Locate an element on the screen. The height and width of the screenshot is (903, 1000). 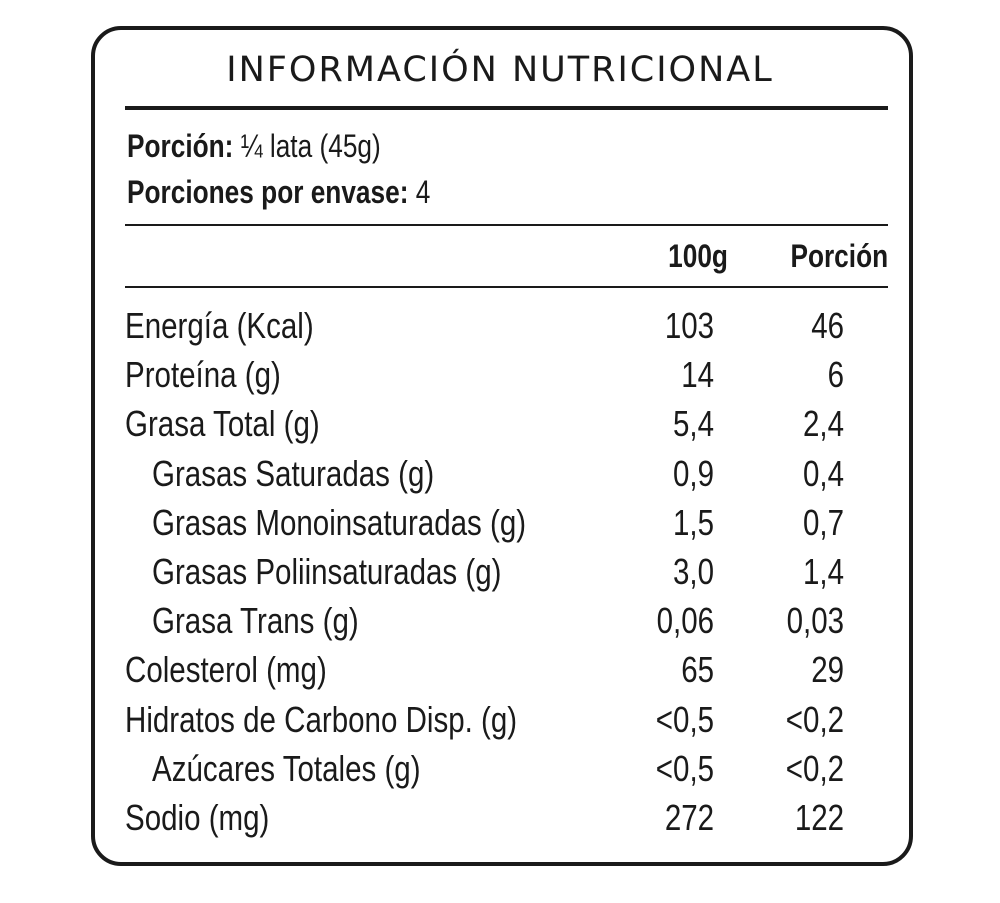
table-row: Energía (Kcal) 103 46 is located at coordinates (500, 324).